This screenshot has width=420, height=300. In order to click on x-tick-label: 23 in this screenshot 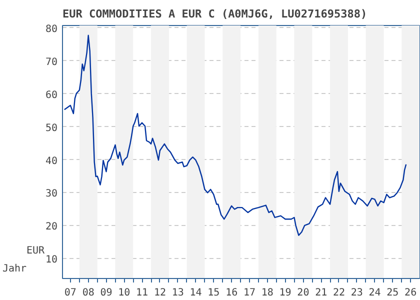, I will do `click(356, 293)`.